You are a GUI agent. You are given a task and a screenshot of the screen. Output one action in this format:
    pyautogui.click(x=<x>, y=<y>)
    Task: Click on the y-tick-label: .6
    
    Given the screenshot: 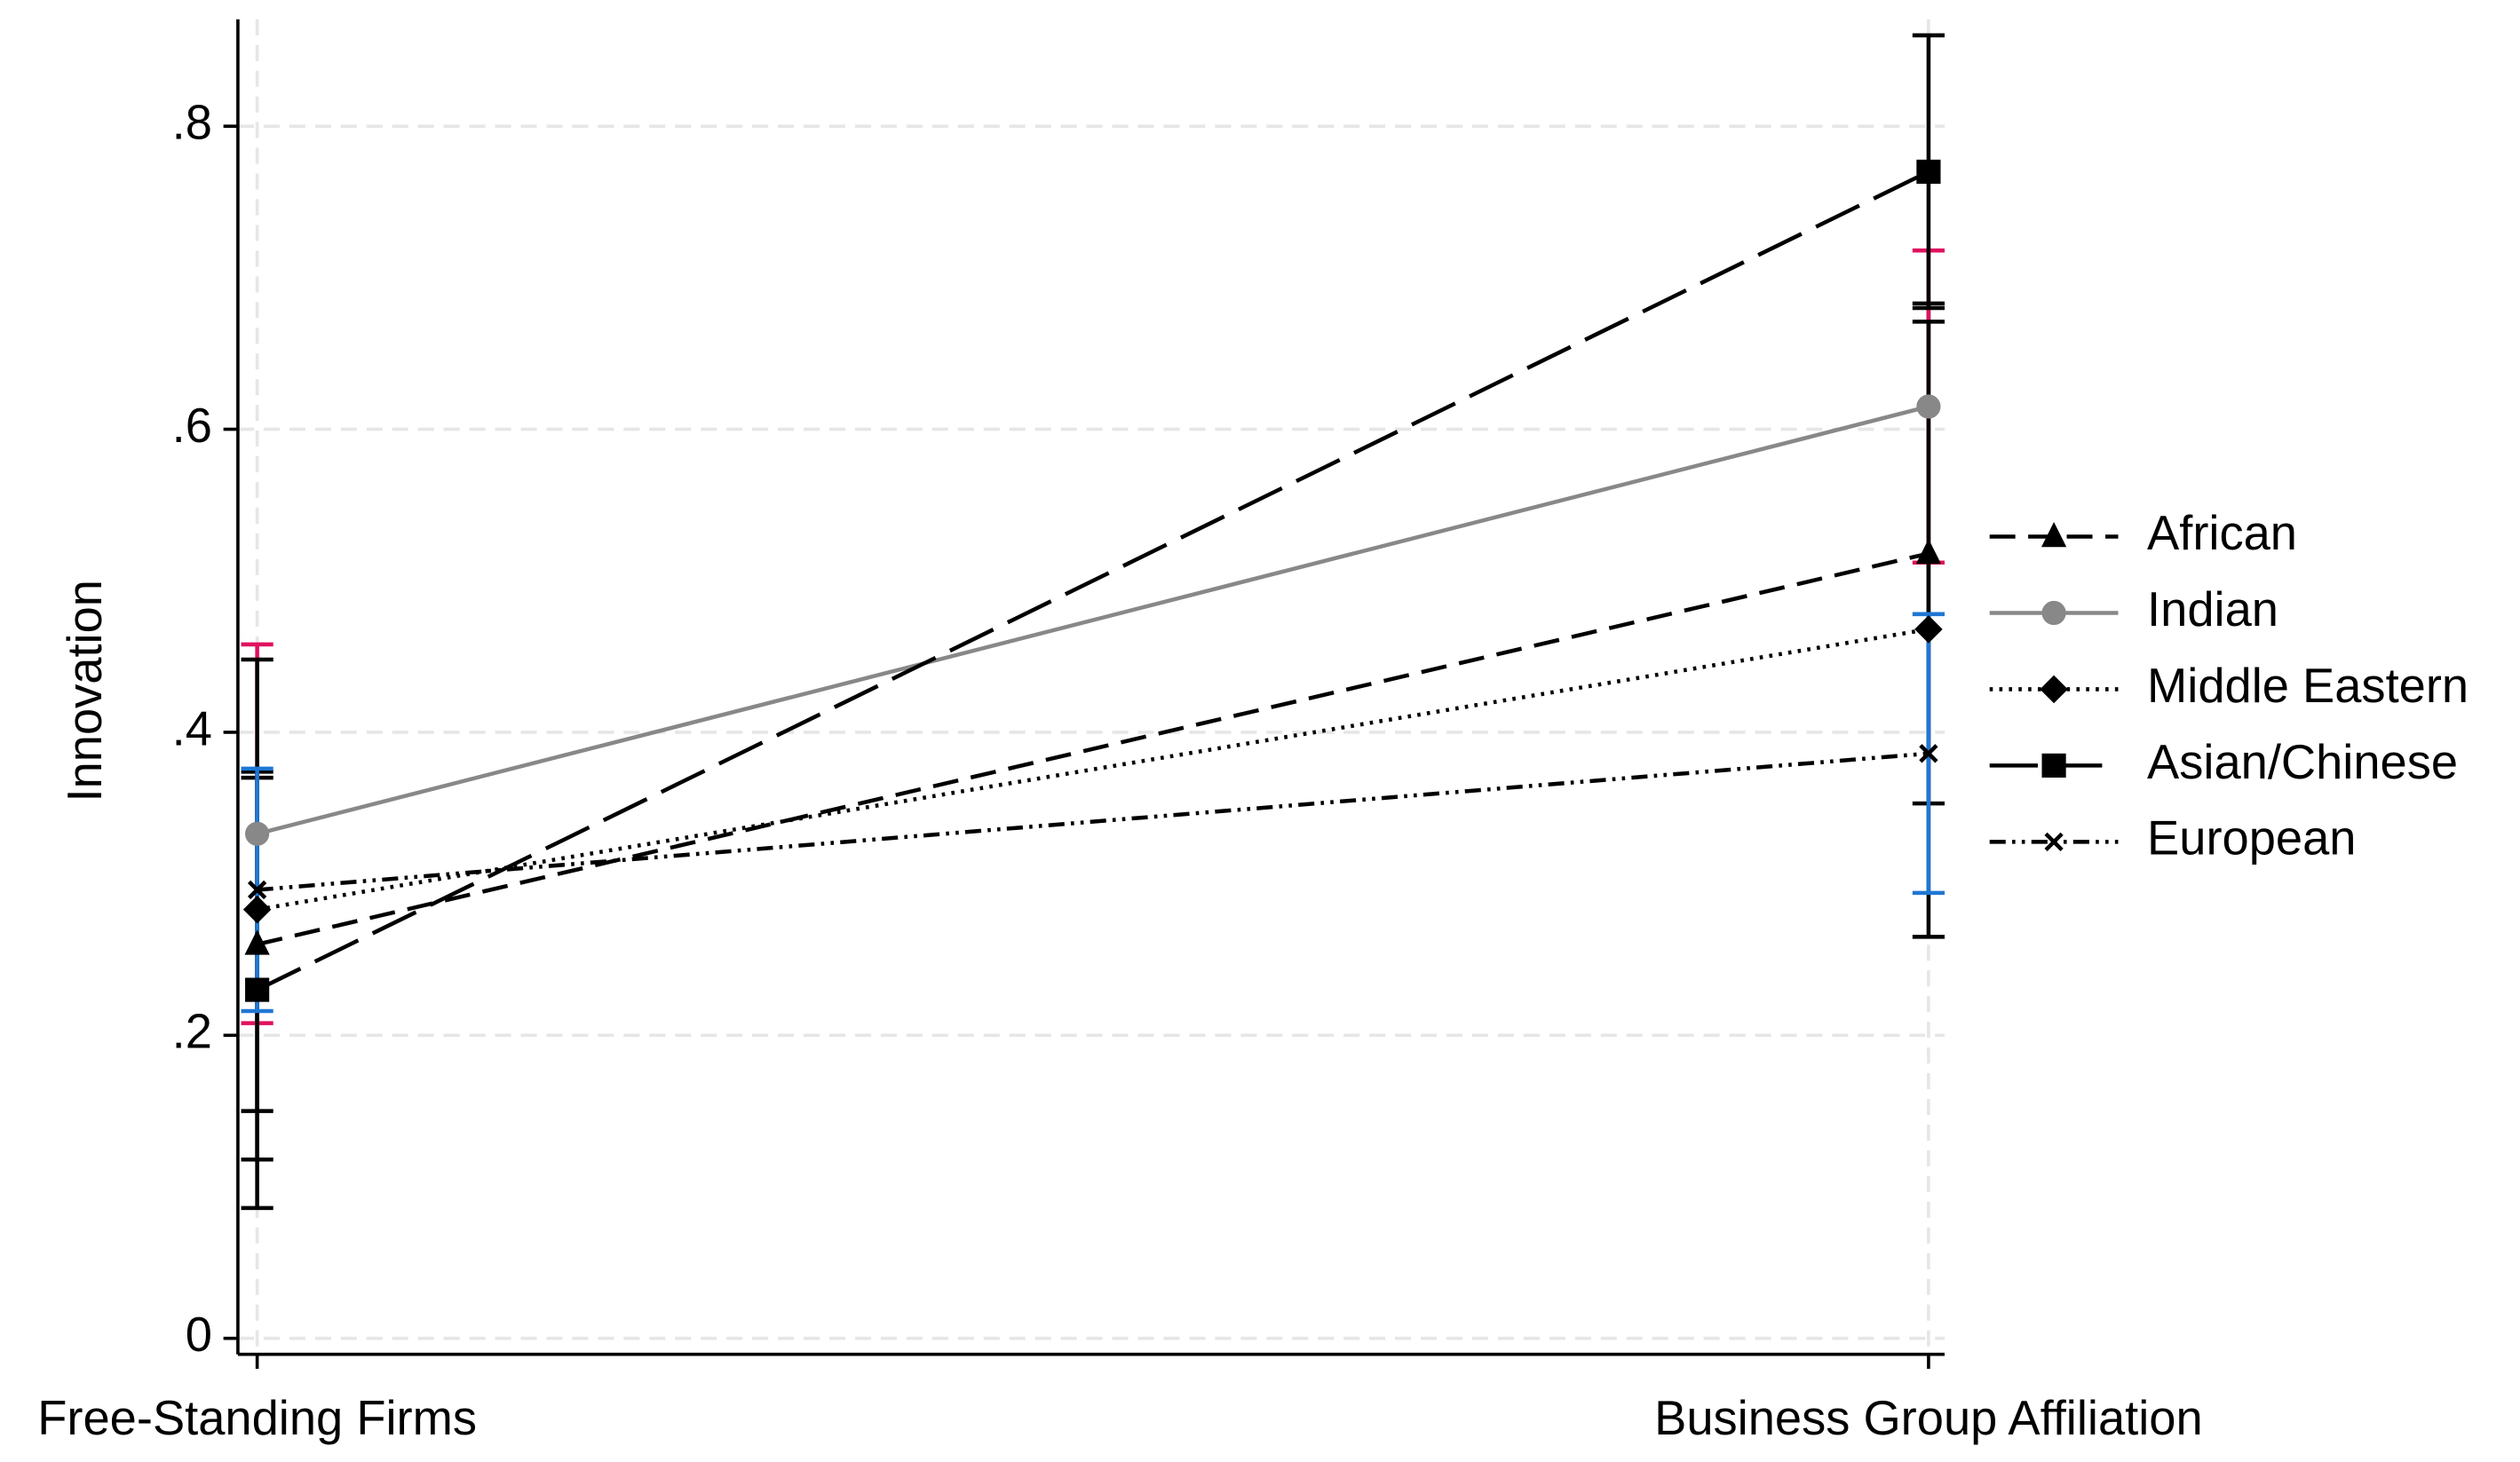 What is the action you would take?
    pyautogui.click(x=192, y=426)
    